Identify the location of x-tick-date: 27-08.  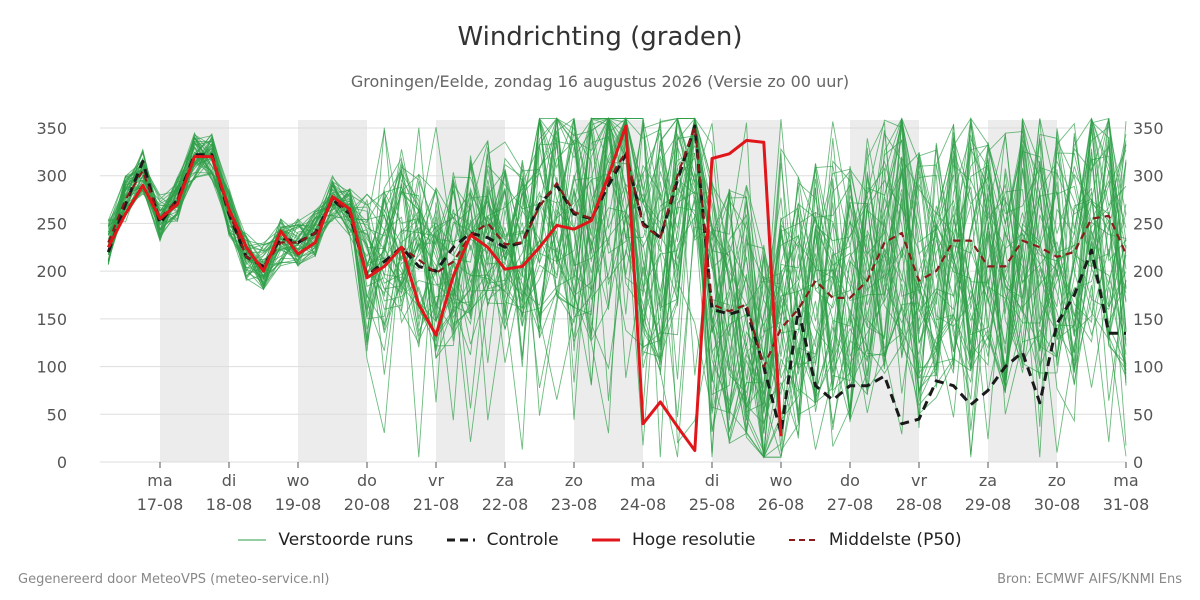
(850, 504).